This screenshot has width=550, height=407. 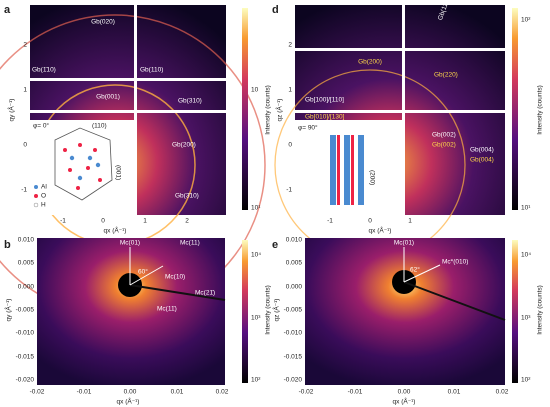 I want to click on x-tick-label: -1, so click(x=330, y=221).